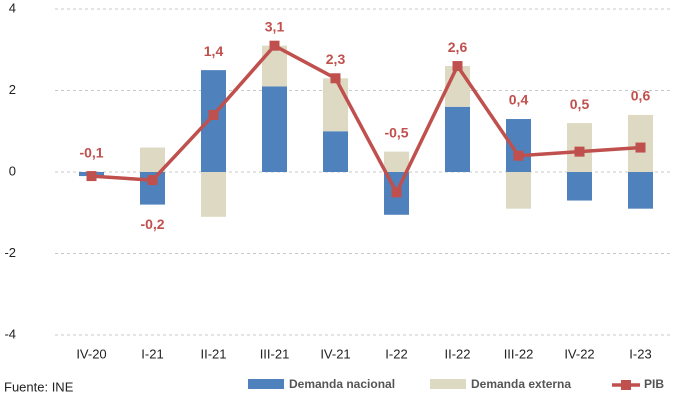 The width and height of the screenshot is (685, 403). Describe the element at coordinates (10, 333) in the screenshot. I see `y-tick-label: -4` at that location.